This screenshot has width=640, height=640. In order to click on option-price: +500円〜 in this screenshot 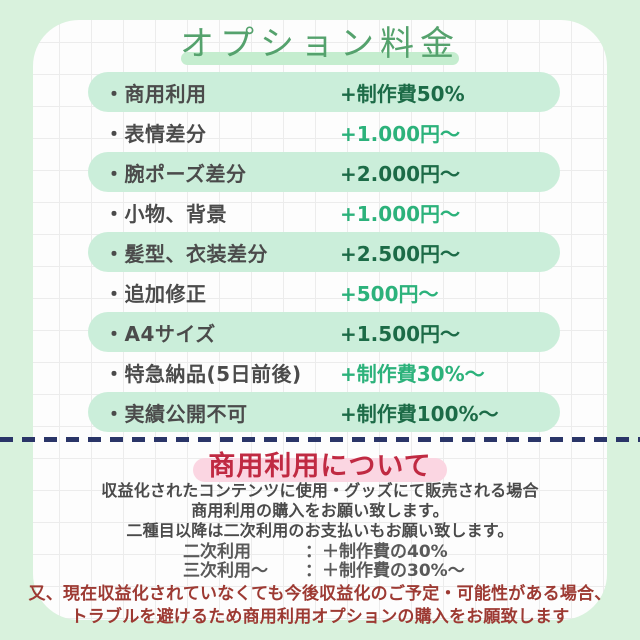, I will do `click(389, 293)`.